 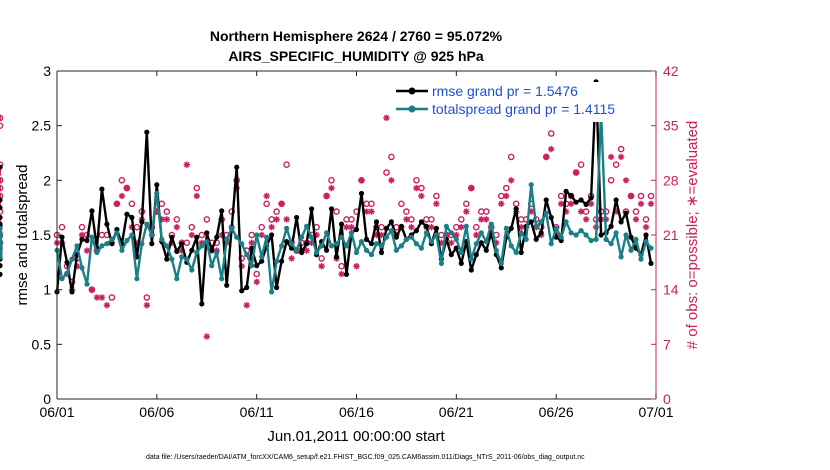 I want to click on y-left-tick-label: 2, so click(x=47, y=180).